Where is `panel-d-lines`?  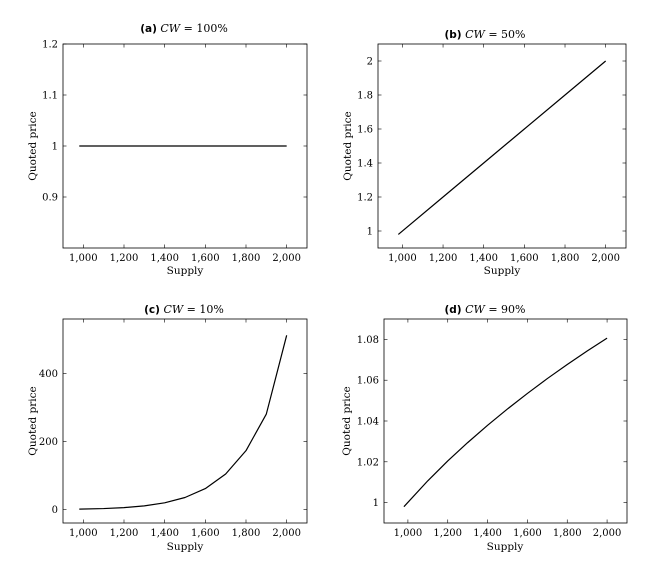 panel-d-lines is located at coordinates (505, 422).